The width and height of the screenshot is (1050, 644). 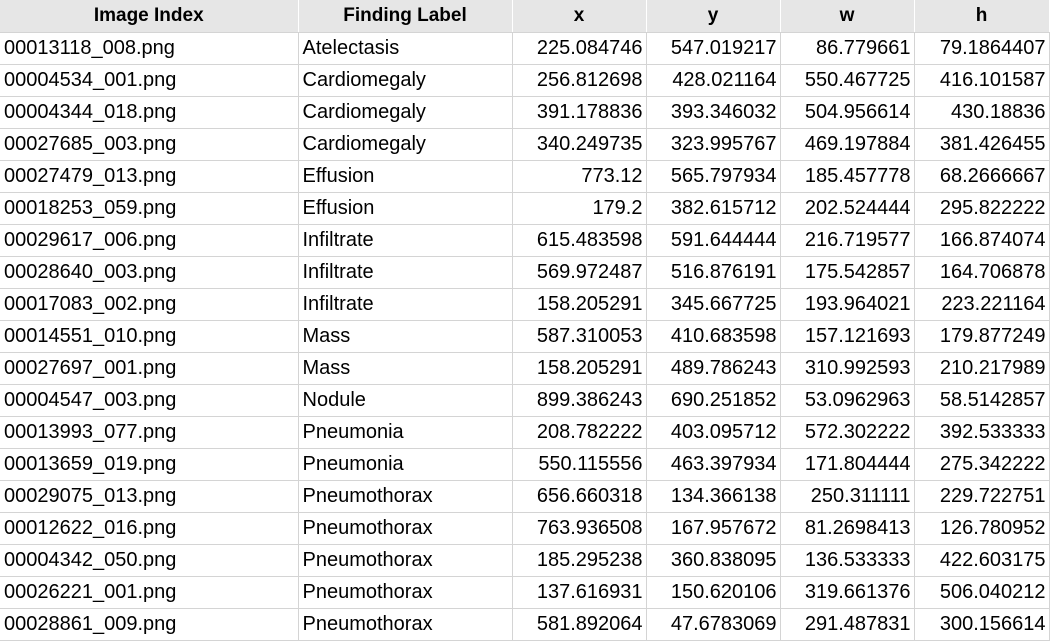 I want to click on cell-y: 690.251852, so click(x=713, y=400).